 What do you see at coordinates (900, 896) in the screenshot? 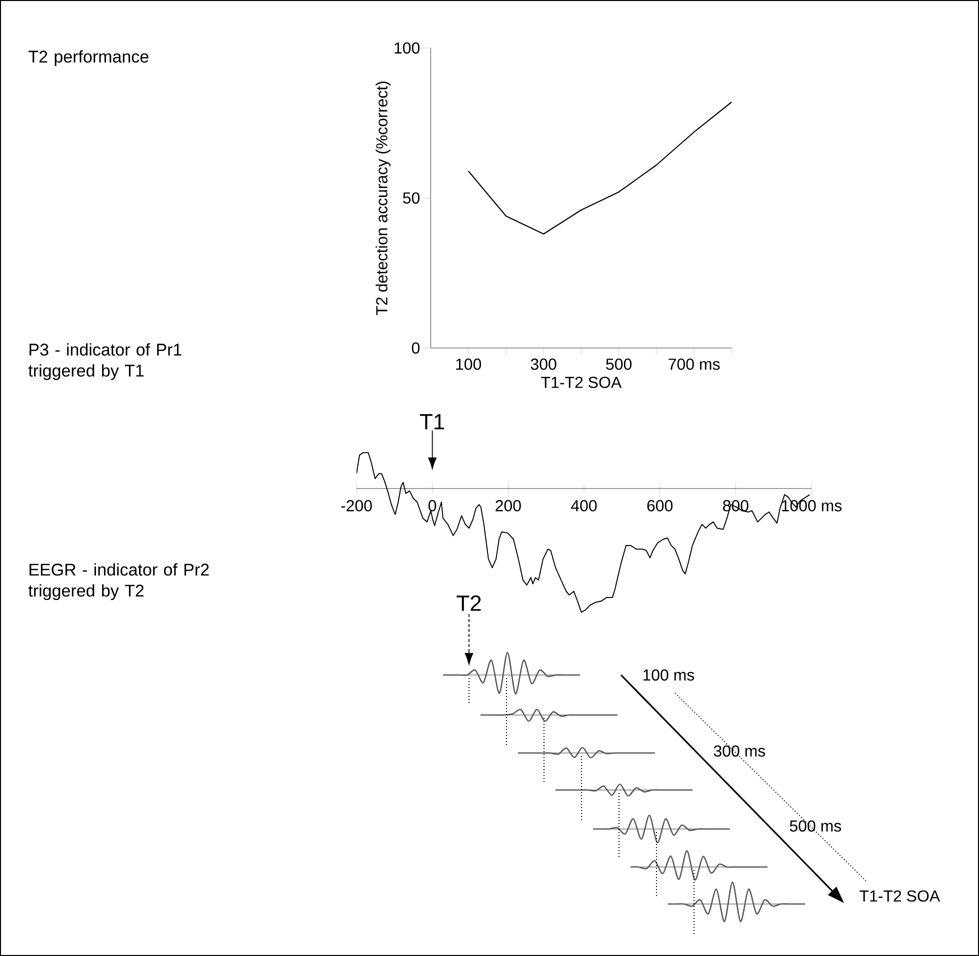
I see `text: T1-T2 SOA` at bounding box center [900, 896].